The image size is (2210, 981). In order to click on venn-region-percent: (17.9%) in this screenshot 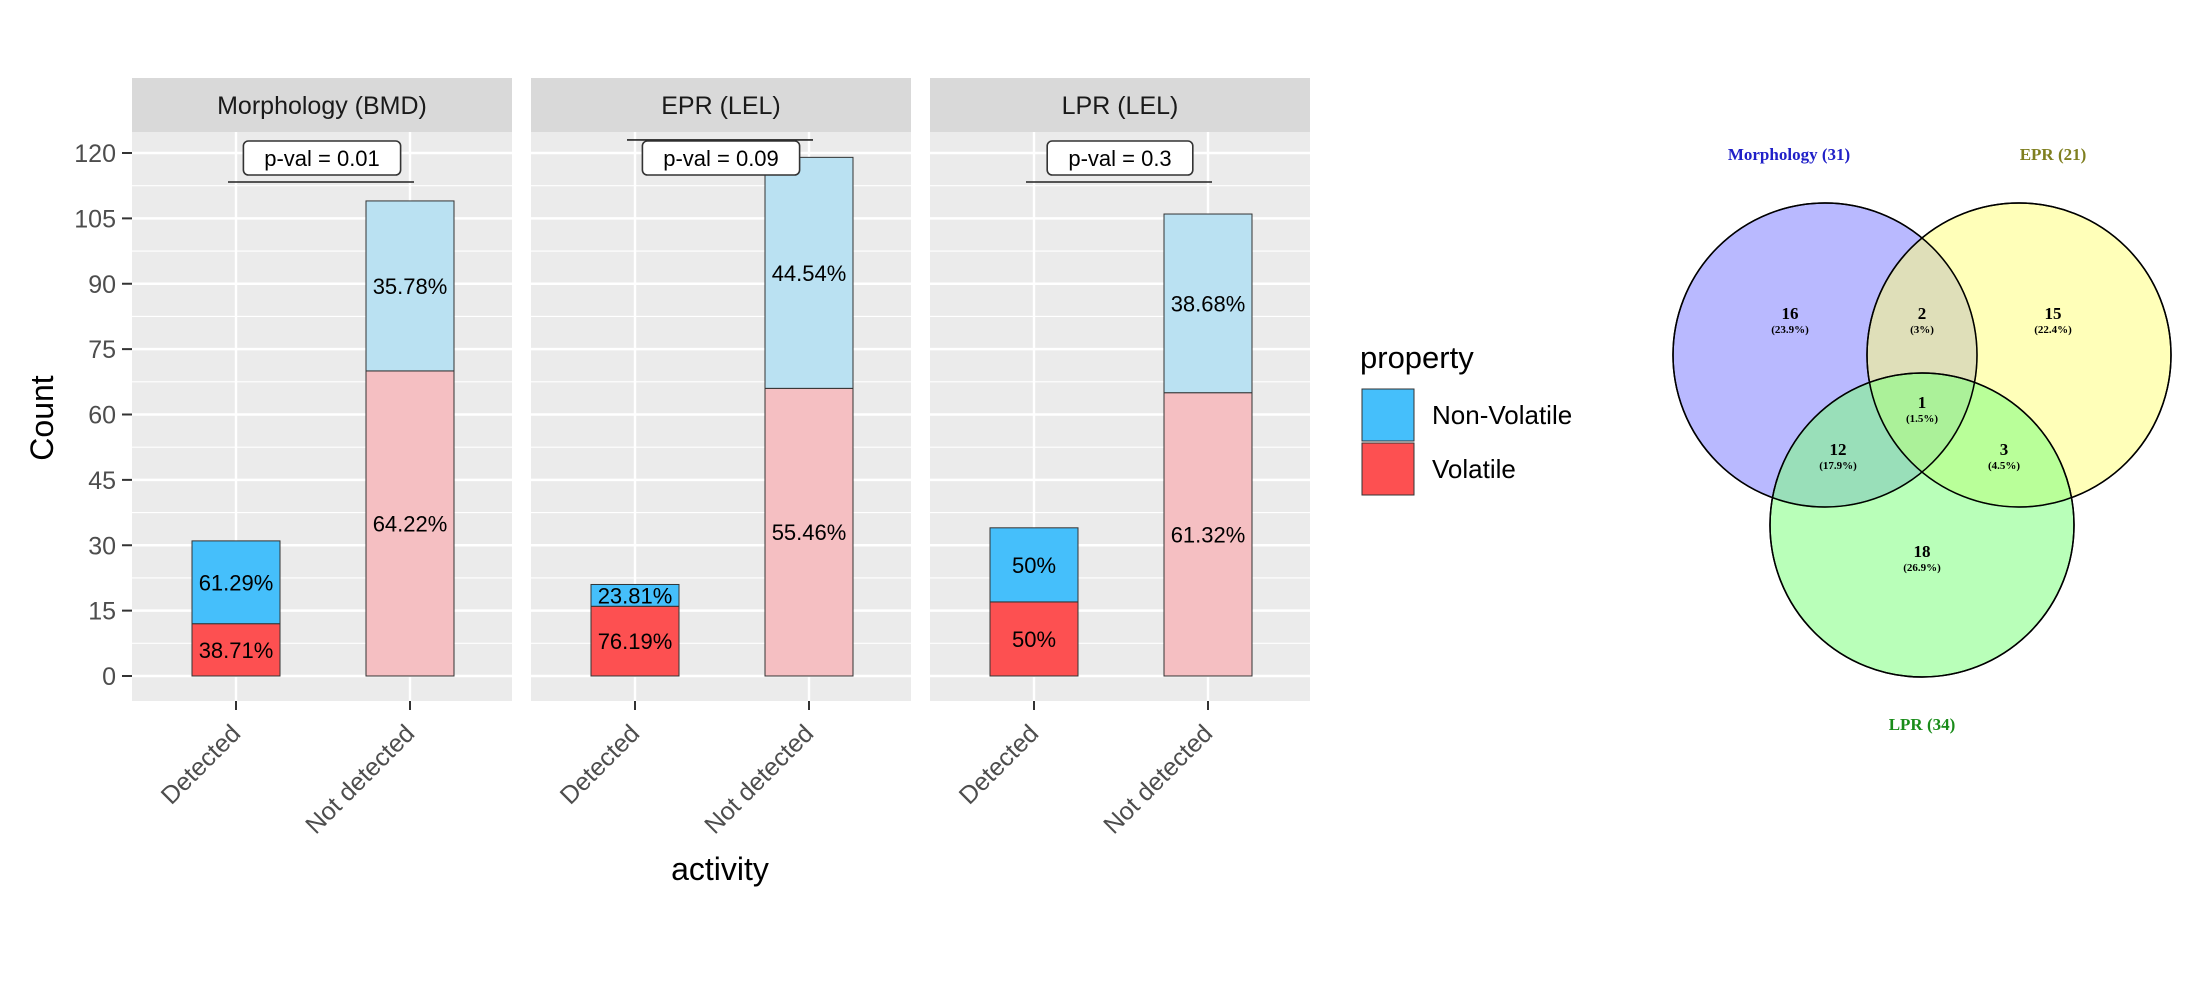, I will do `click(1838, 466)`.